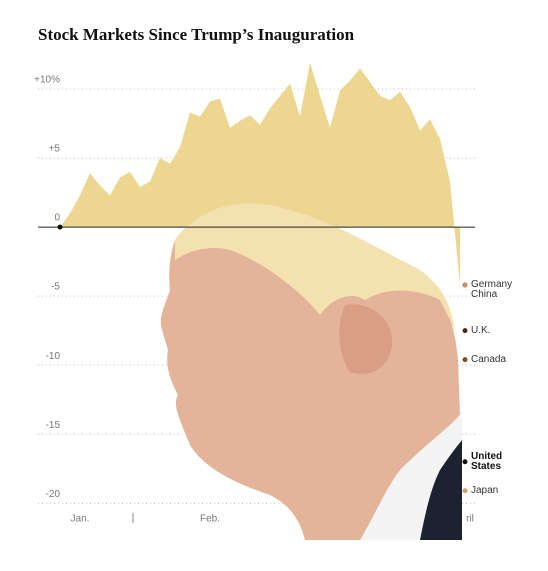  What do you see at coordinates (489, 359) in the screenshot?
I see `end-label: Canada` at bounding box center [489, 359].